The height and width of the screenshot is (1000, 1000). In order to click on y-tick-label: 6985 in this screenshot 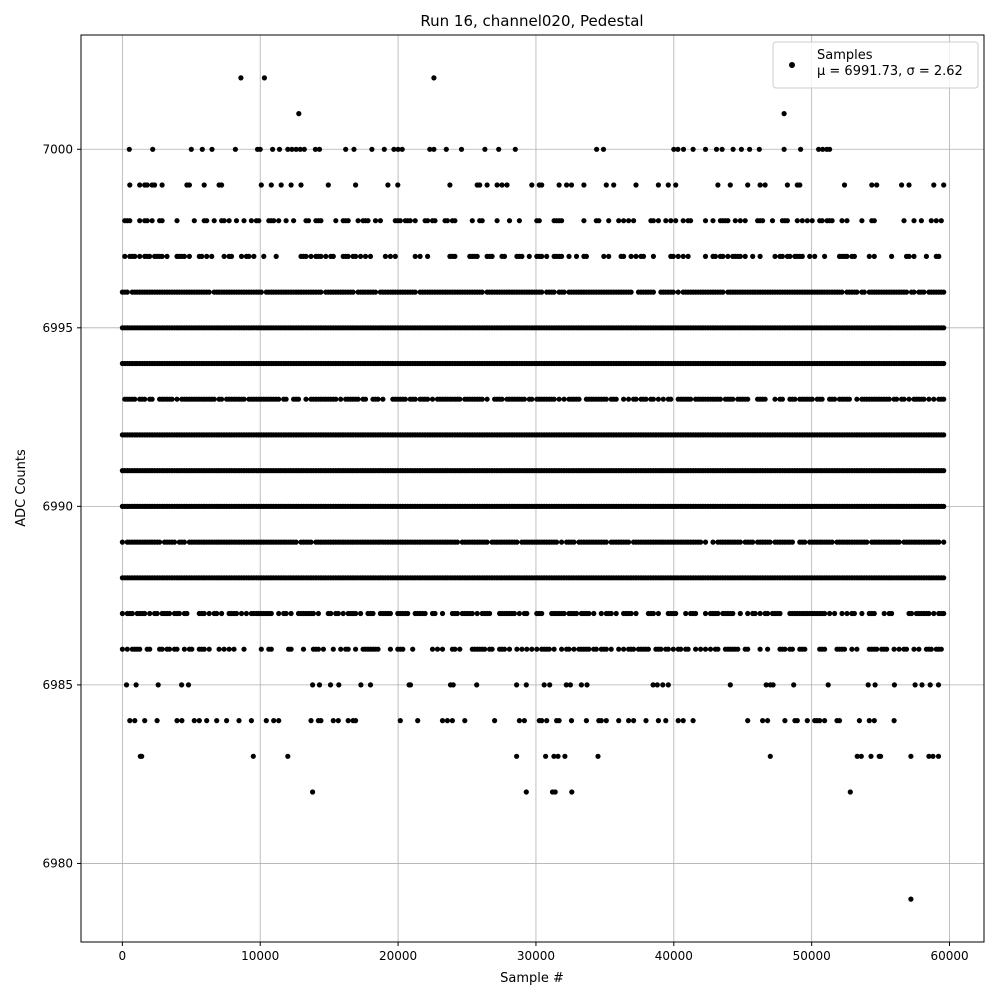, I will do `click(57, 685)`.